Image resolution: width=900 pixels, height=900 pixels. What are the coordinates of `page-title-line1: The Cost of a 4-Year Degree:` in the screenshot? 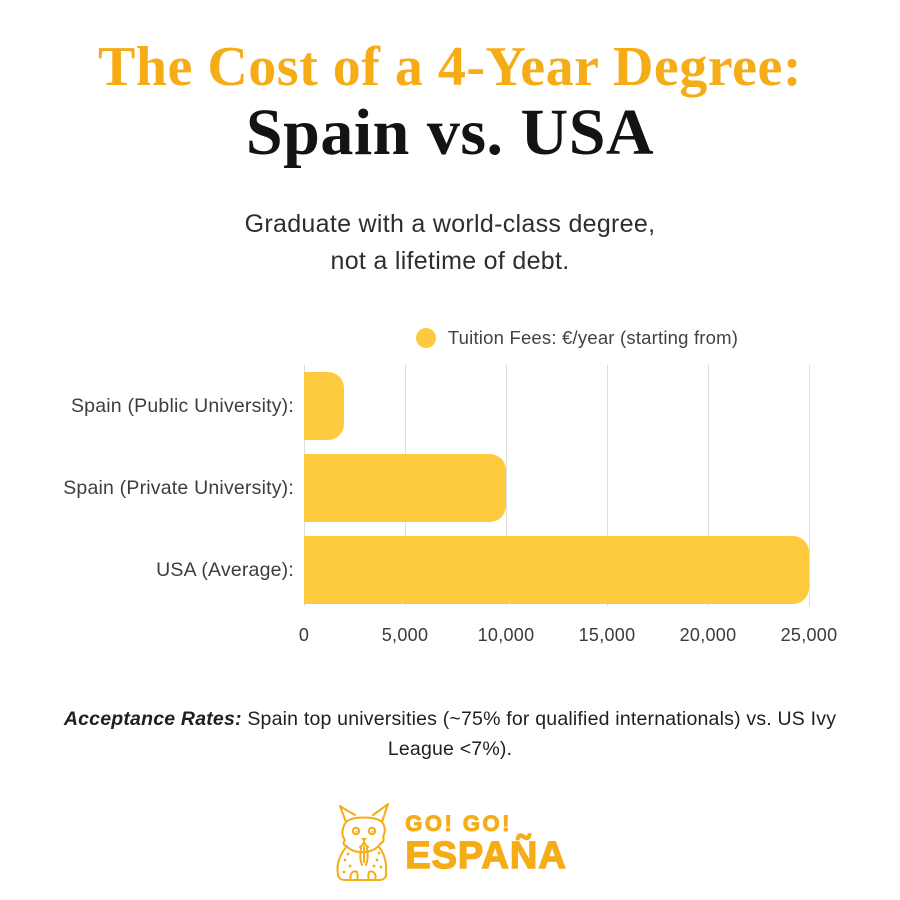 It's located at (450, 67).